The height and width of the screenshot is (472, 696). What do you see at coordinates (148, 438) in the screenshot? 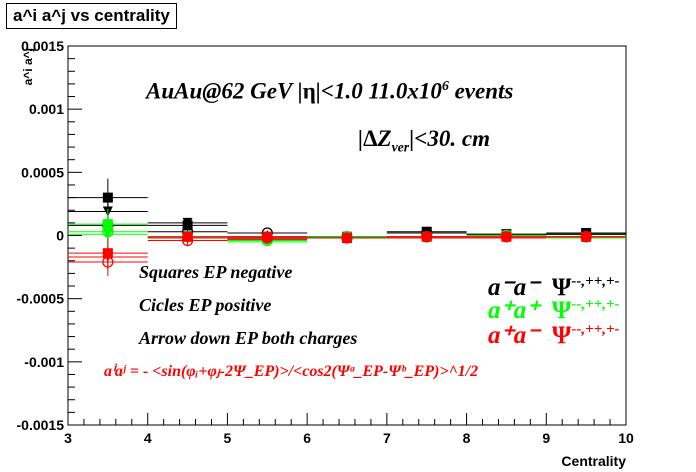
I see `x-tick-label: 4` at bounding box center [148, 438].